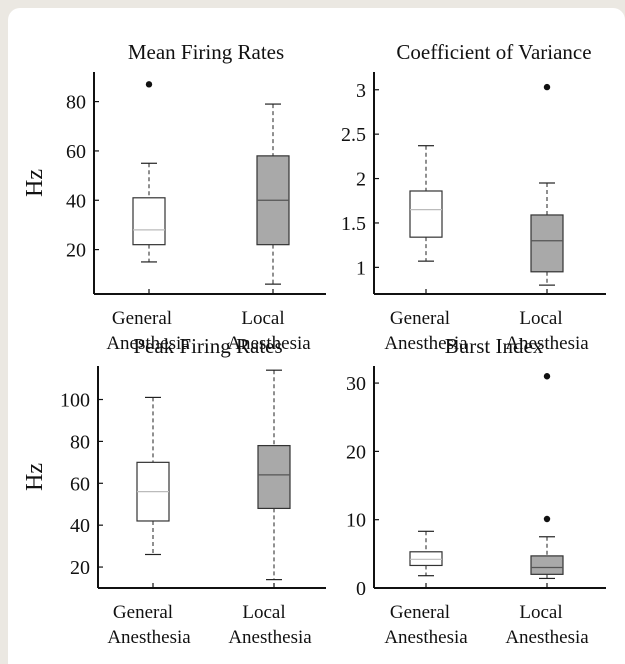  I want to click on y-tick-label: 2.5, so click(353, 135).